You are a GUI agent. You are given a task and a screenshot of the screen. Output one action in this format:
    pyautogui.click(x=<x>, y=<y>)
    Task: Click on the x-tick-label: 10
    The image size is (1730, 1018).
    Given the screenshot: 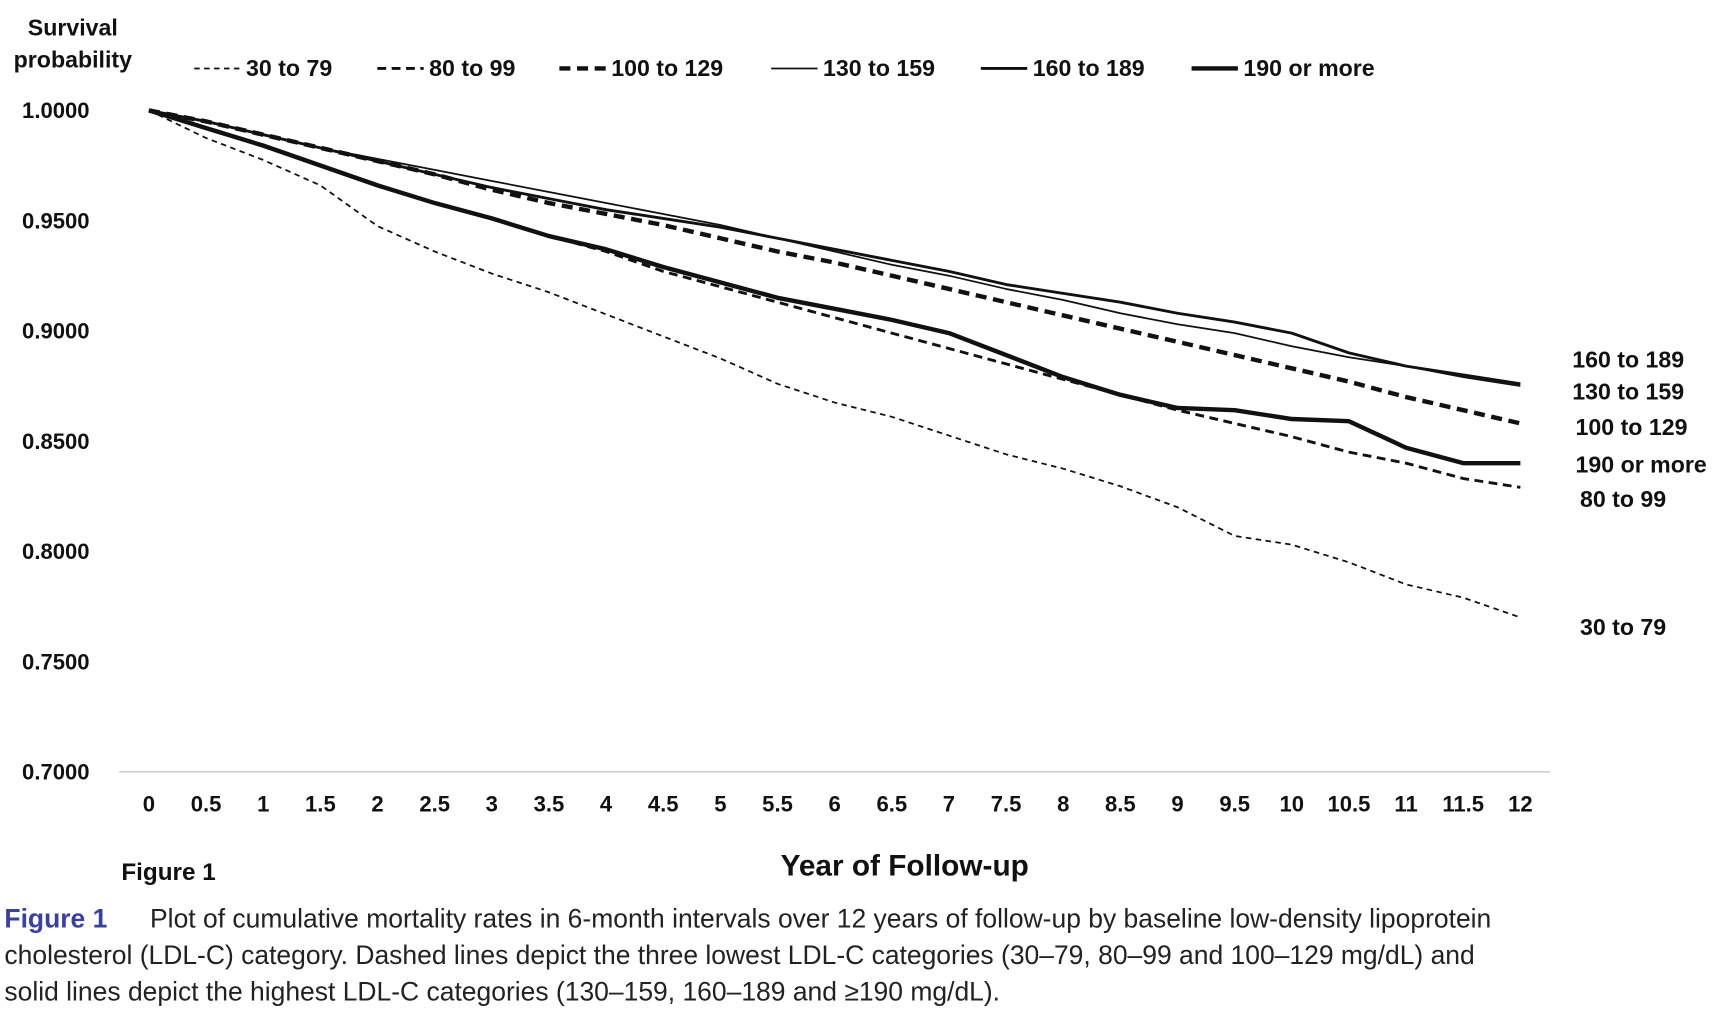 What is the action you would take?
    pyautogui.click(x=1292, y=804)
    